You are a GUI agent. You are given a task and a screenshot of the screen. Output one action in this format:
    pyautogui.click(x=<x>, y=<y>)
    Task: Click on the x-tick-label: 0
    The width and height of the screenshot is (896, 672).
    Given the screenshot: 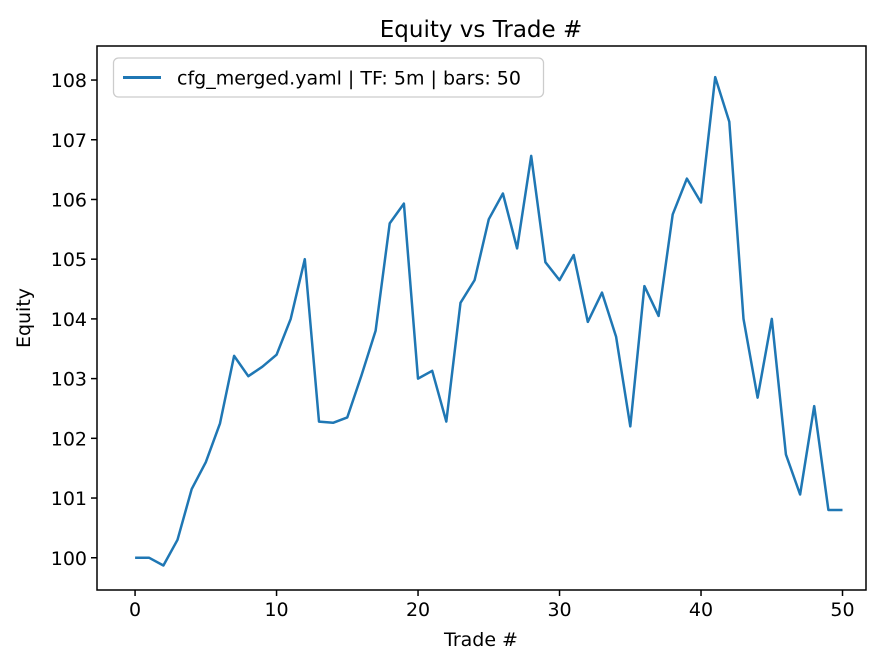 What is the action you would take?
    pyautogui.click(x=135, y=610)
    